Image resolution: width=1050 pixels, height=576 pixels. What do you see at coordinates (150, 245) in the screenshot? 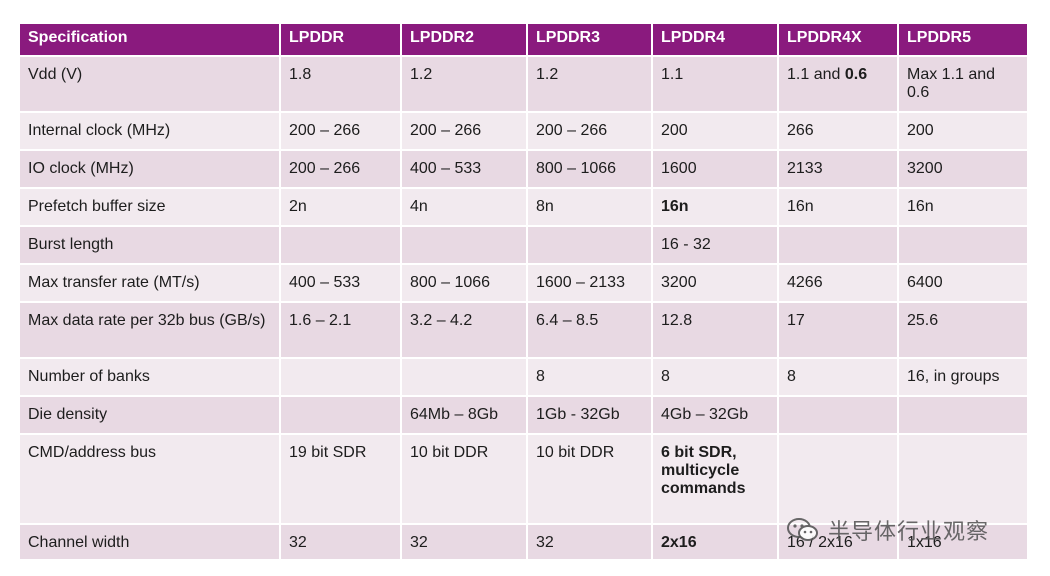
I see `row-label: Burst length` at bounding box center [150, 245].